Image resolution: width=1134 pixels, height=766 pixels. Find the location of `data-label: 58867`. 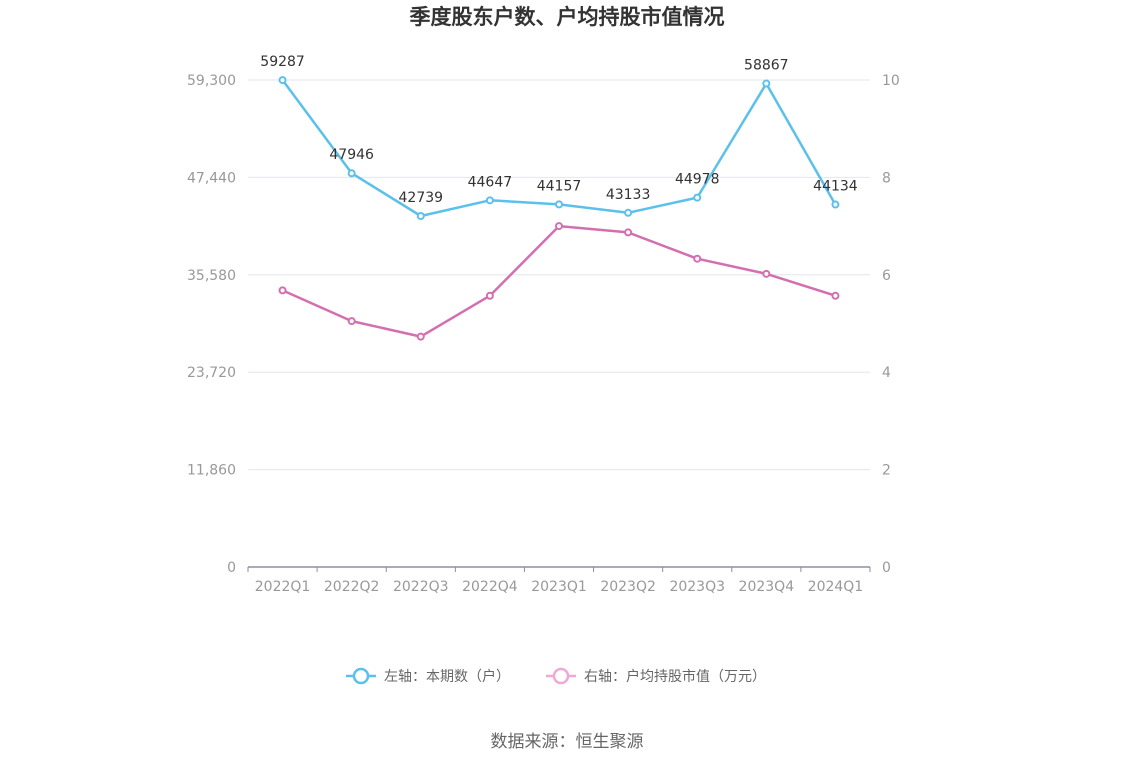

data-label: 58867 is located at coordinates (766, 66).